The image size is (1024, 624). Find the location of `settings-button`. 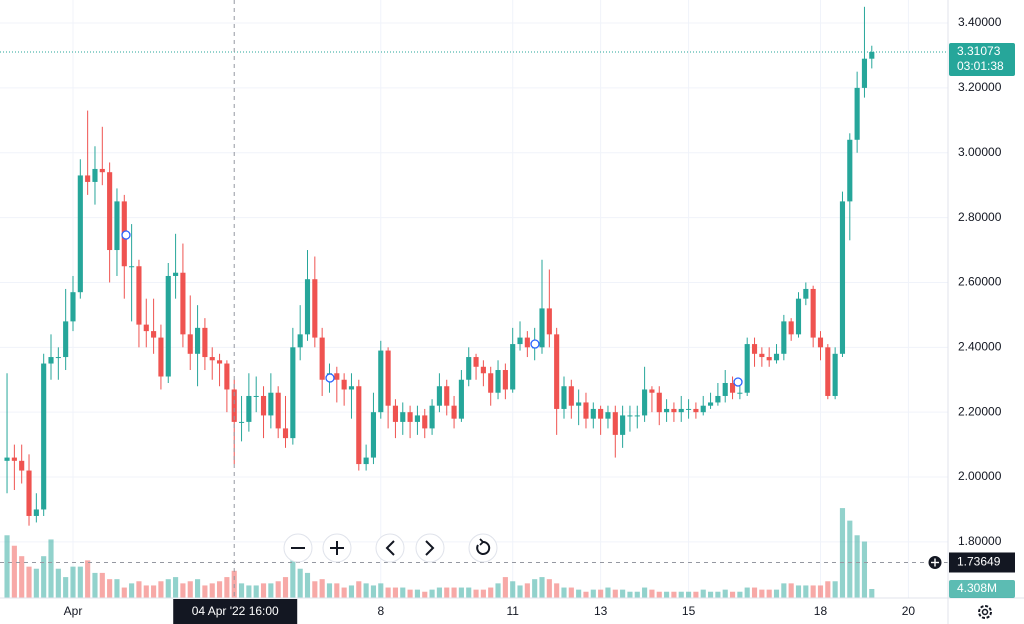

settings-button is located at coordinates (985, 612).